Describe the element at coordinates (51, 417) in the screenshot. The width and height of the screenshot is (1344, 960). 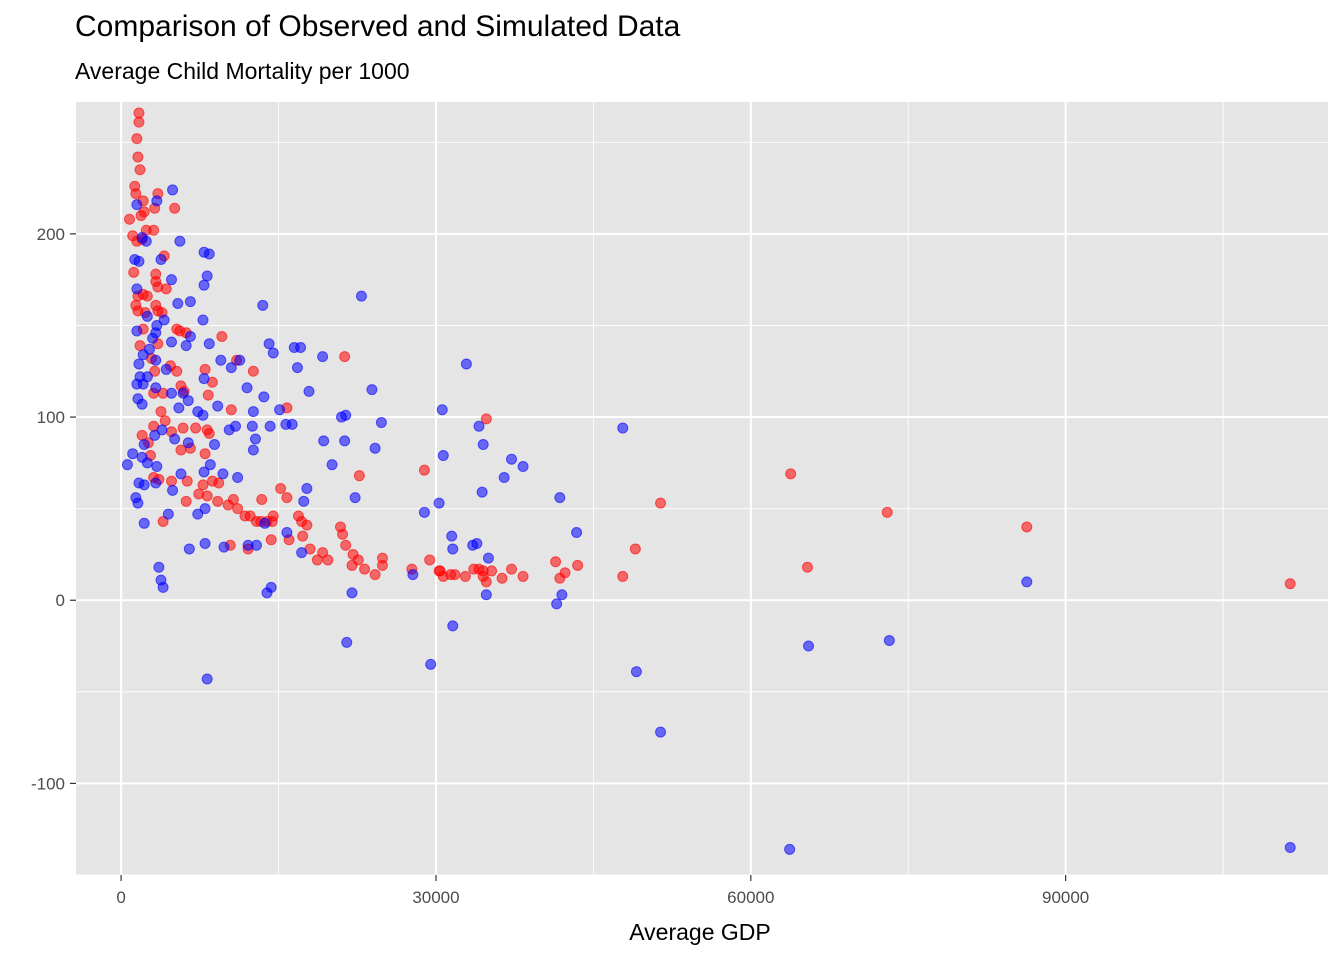
I see `y-tick-label: 100` at that location.